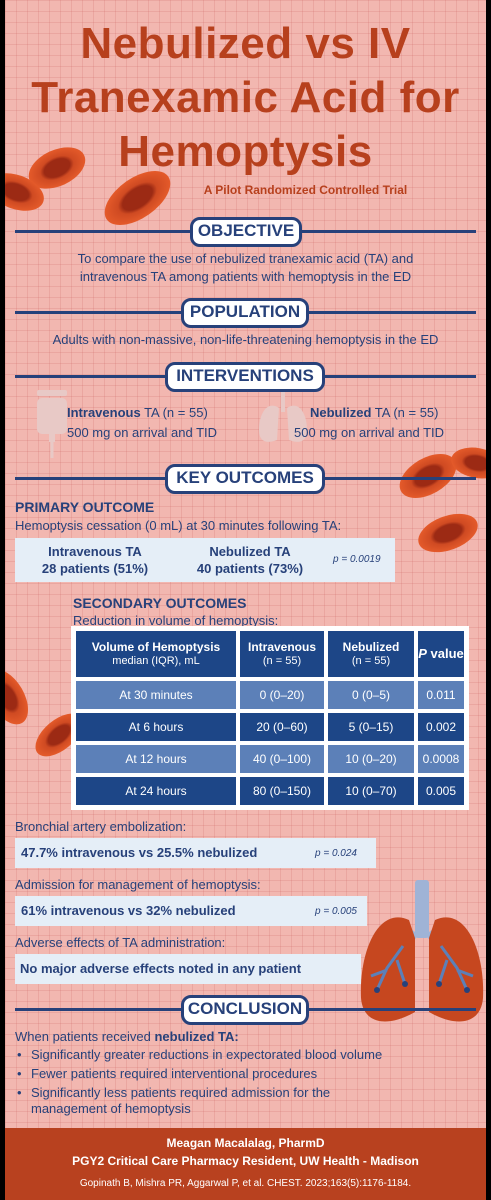 Image resolution: width=491 pixels, height=1200 pixels. Describe the element at coordinates (441, 695) in the screenshot. I see `cell-p: 0.011` at that location.